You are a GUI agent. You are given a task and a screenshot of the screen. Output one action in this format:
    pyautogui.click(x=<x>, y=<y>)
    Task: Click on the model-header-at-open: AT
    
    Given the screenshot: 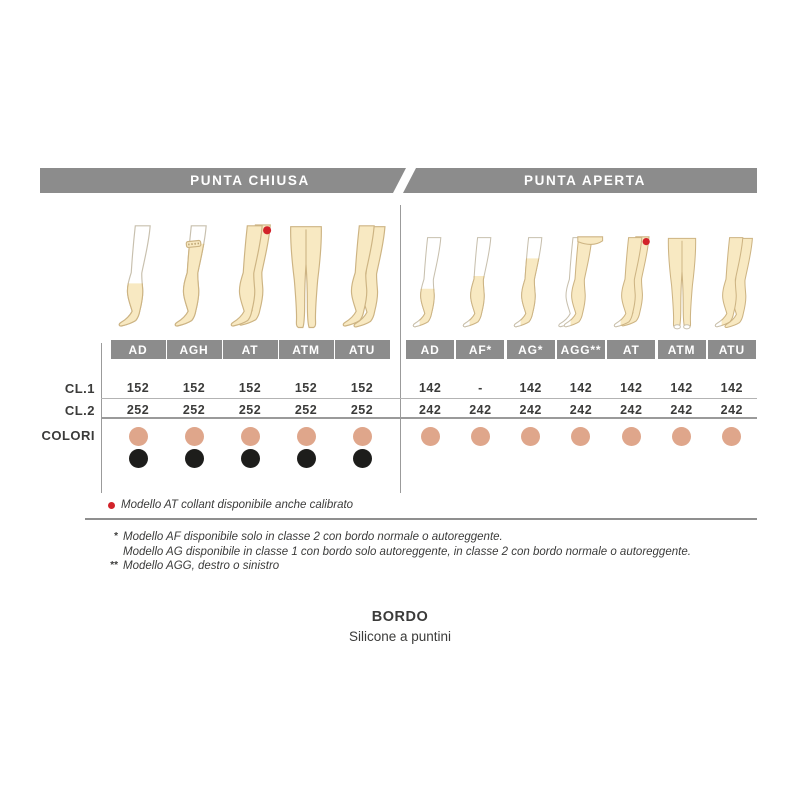 What is the action you would take?
    pyautogui.click(x=631, y=349)
    